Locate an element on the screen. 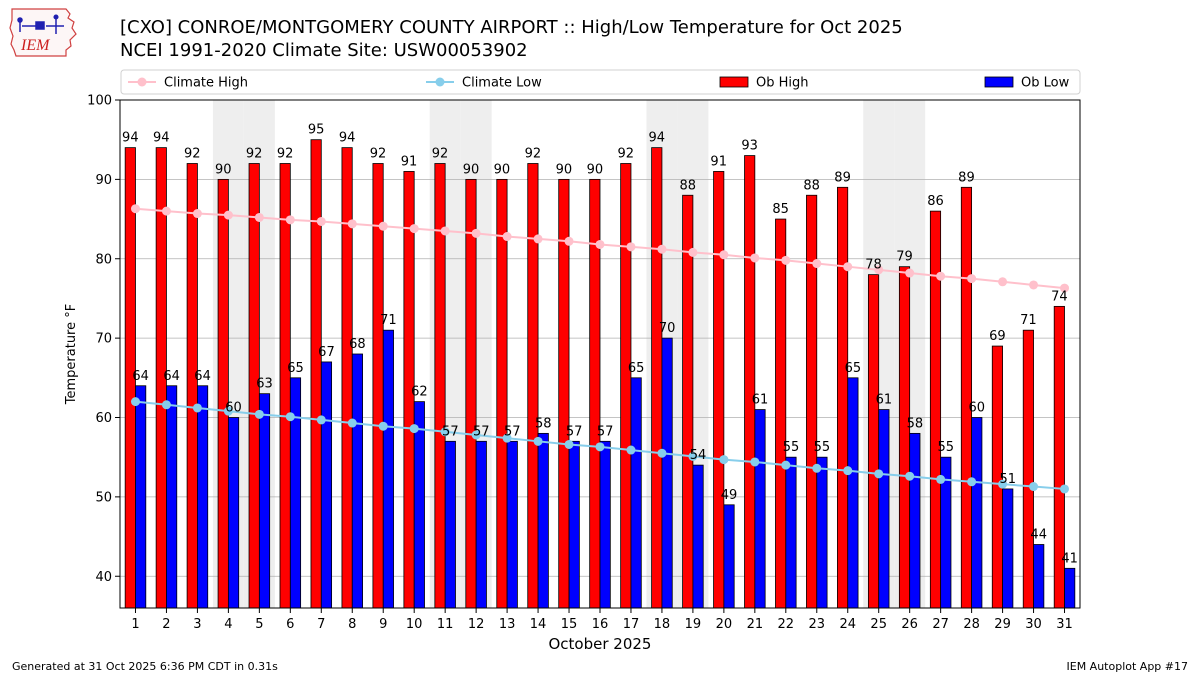  ob-high-label: 95 is located at coordinates (316, 130).